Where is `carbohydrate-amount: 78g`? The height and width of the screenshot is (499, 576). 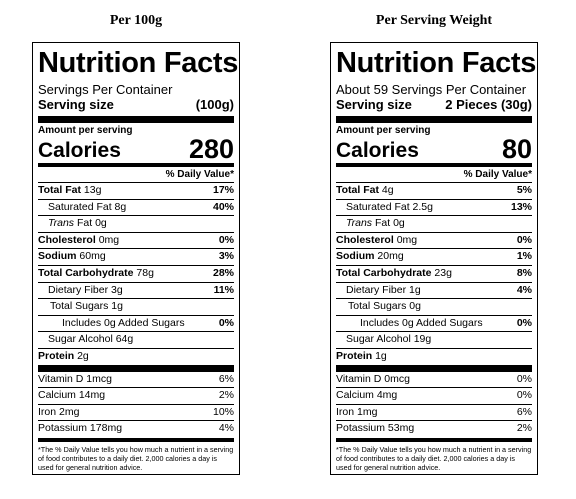
carbohydrate-amount: 78g is located at coordinates (145, 272).